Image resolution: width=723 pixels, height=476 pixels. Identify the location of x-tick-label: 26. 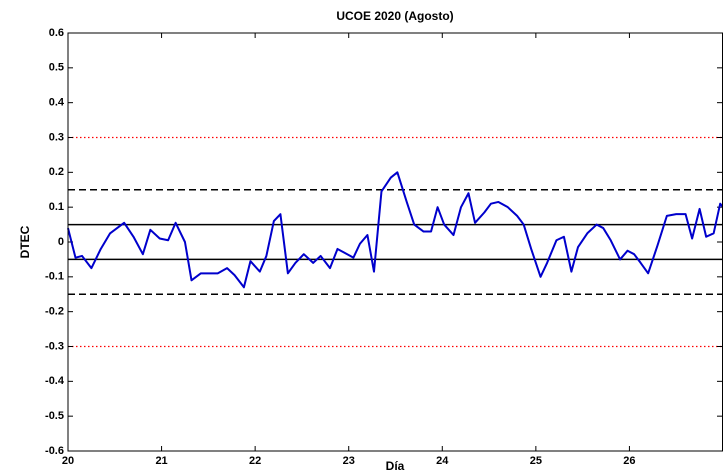
(629, 461).